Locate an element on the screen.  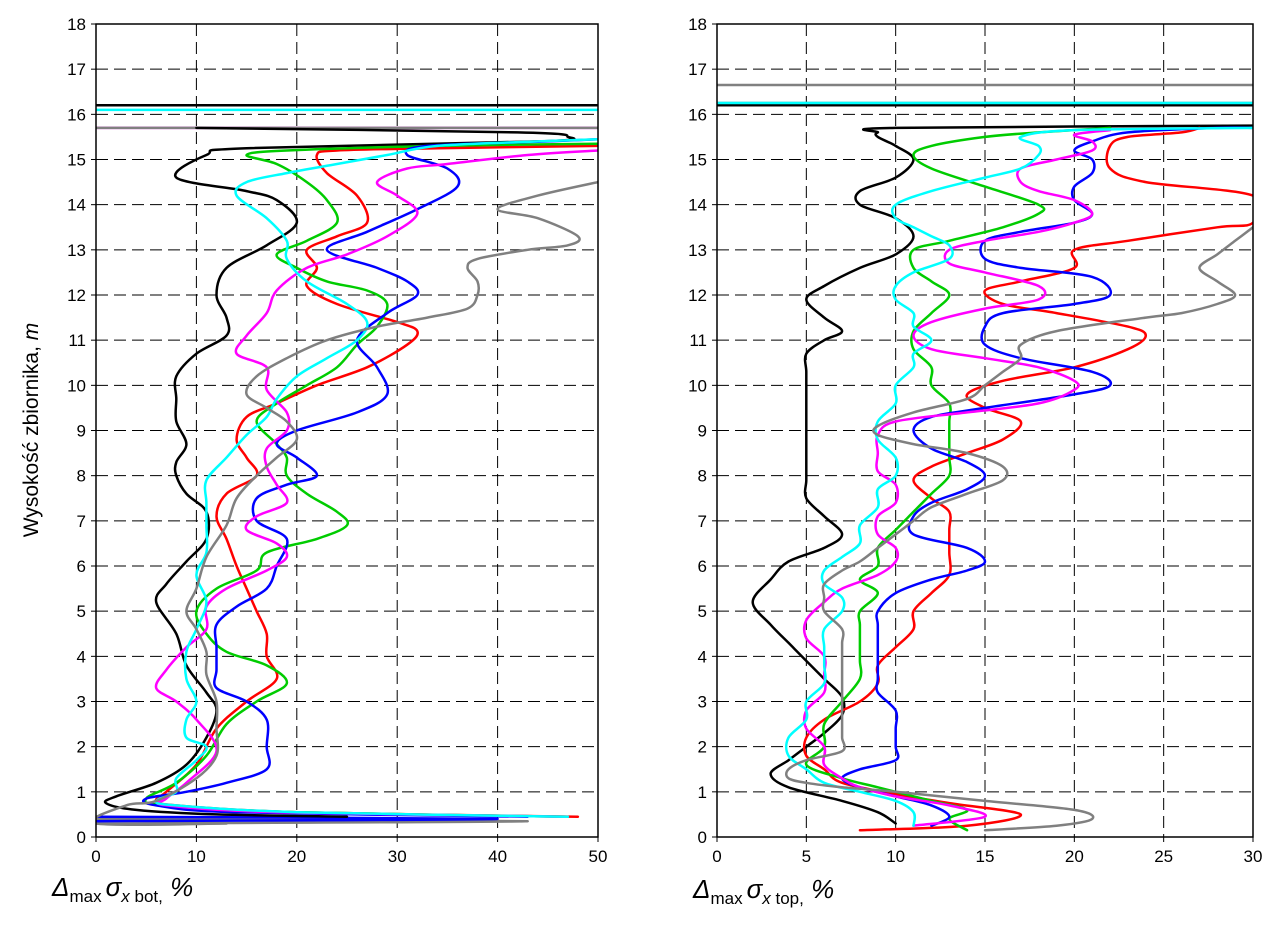
x-tick-label: 40 is located at coordinates (497, 856).